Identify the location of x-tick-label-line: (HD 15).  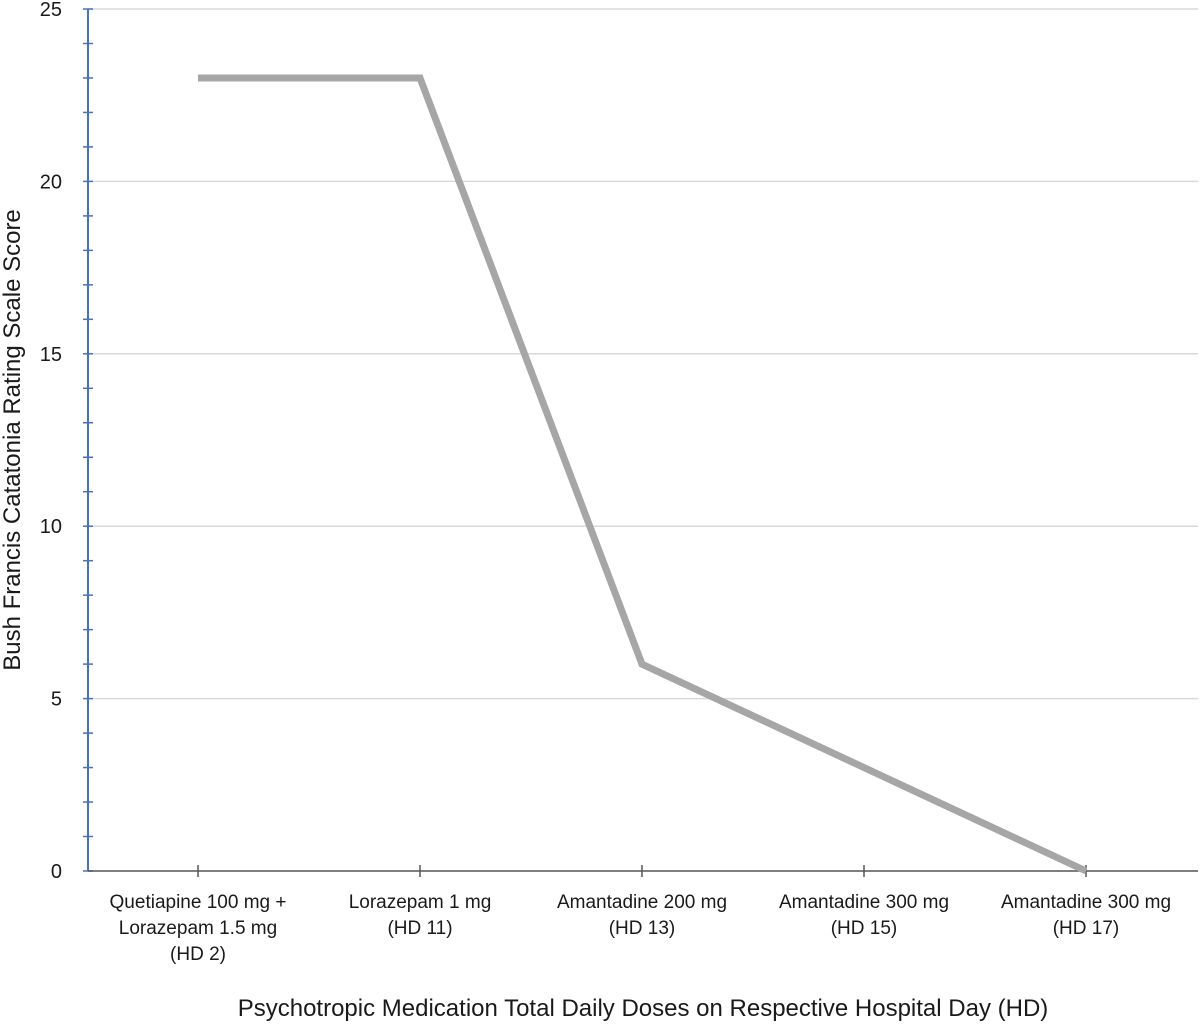
(864, 928).